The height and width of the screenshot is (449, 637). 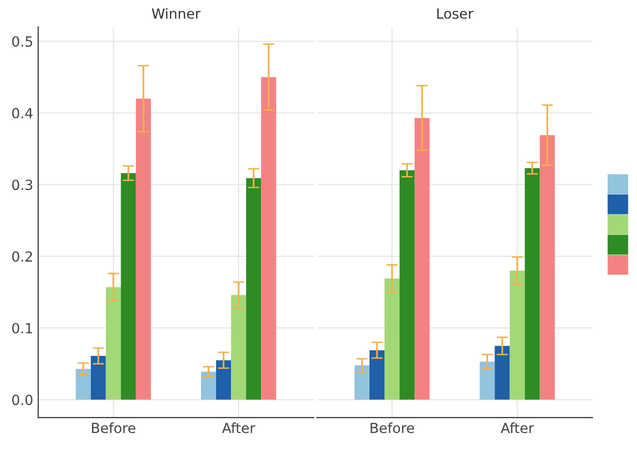 What do you see at coordinates (22, 328) in the screenshot?
I see `y-tick-label: 0.1` at bounding box center [22, 328].